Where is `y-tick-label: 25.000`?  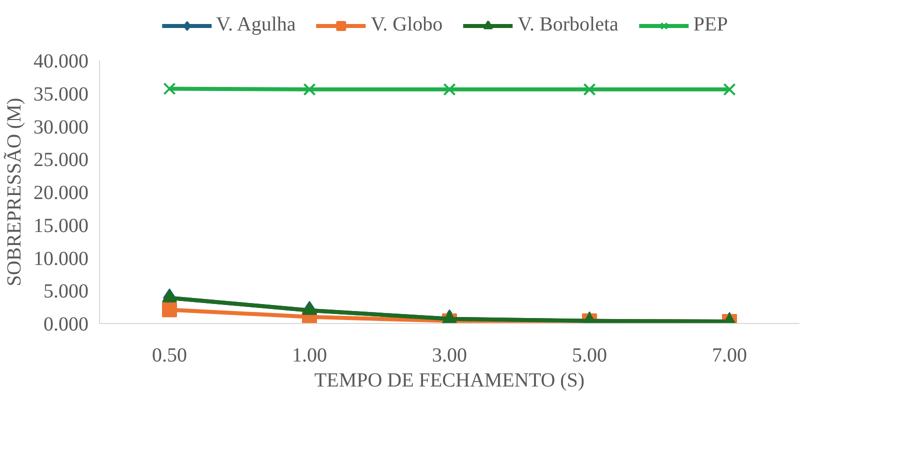 y-tick-label: 25.000 is located at coordinates (61, 160).